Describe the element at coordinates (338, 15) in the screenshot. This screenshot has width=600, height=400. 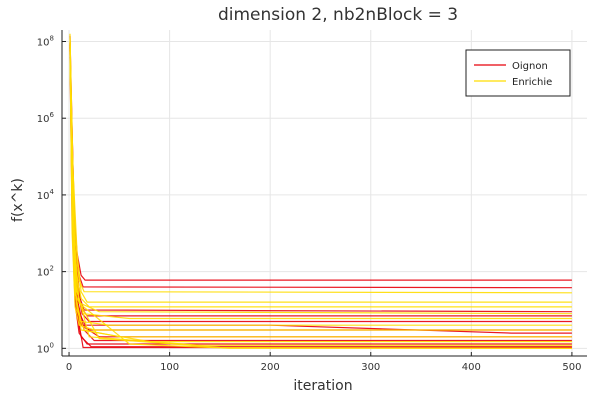
I see `chart-title: dimension 2, nb2nBlock = 3` at that location.